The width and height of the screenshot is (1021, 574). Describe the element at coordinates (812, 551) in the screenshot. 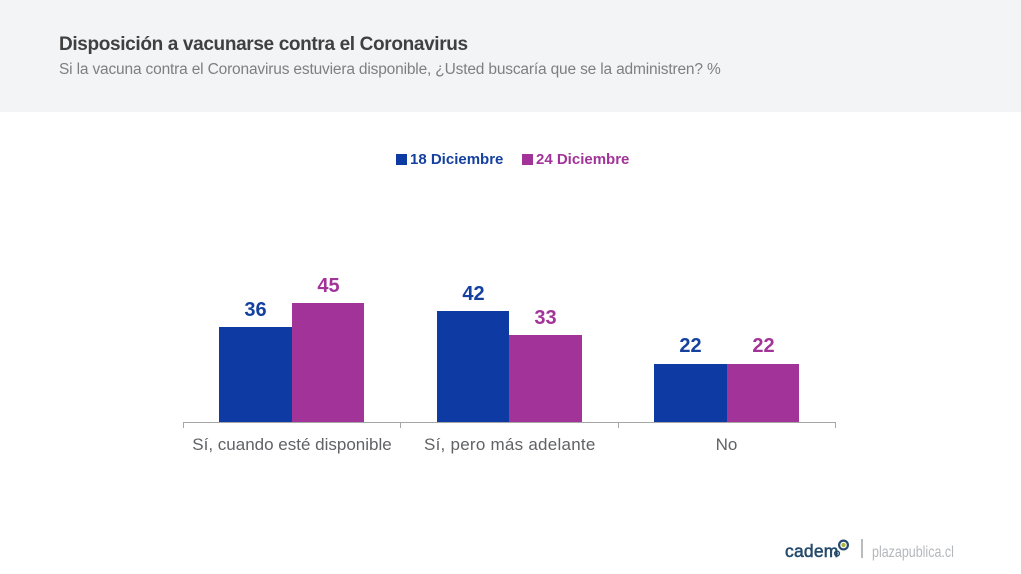

I see `svg-text: cadem` at that location.